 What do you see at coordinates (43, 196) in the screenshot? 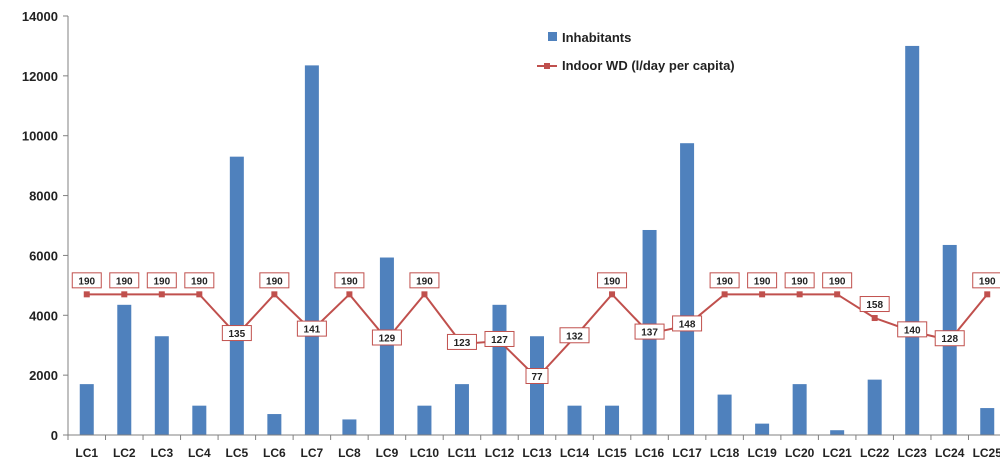
I see `y-tick-label: 8000` at bounding box center [43, 196].